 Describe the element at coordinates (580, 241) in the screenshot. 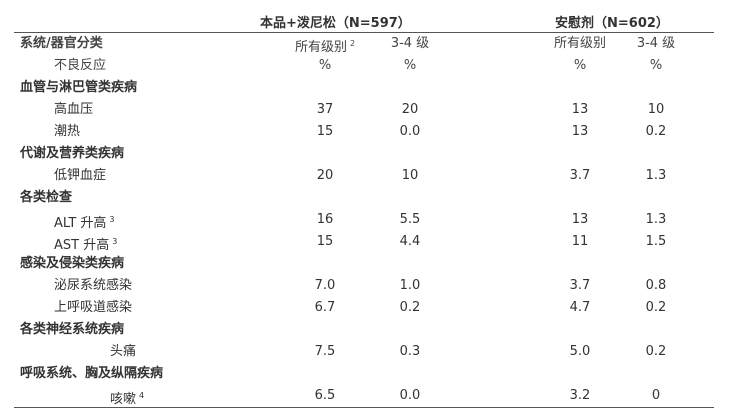

I see `value-b-all-grades: 11` at that location.